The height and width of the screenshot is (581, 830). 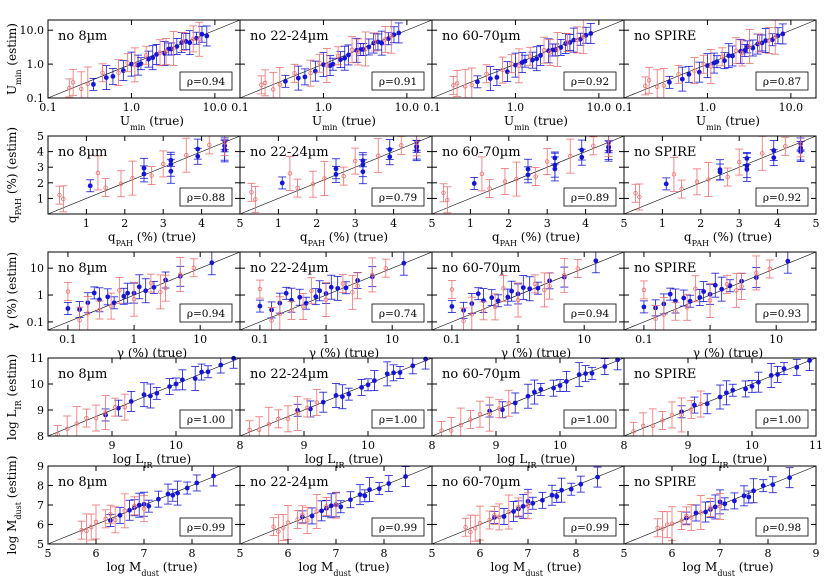 I want to click on x-tick-label: 10.0, so click(x=599, y=107).